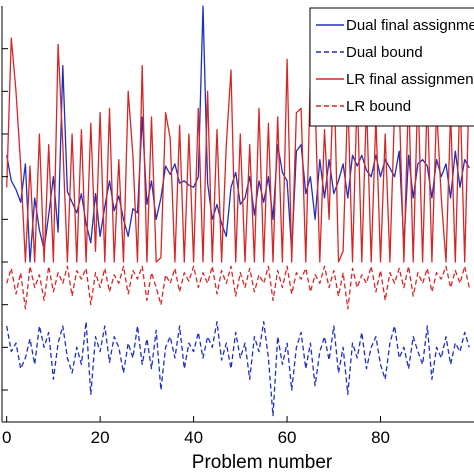 The image size is (474, 474). Describe the element at coordinates (410, 25) in the screenshot. I see `legend-label-0: Dual final assignment` at that location.